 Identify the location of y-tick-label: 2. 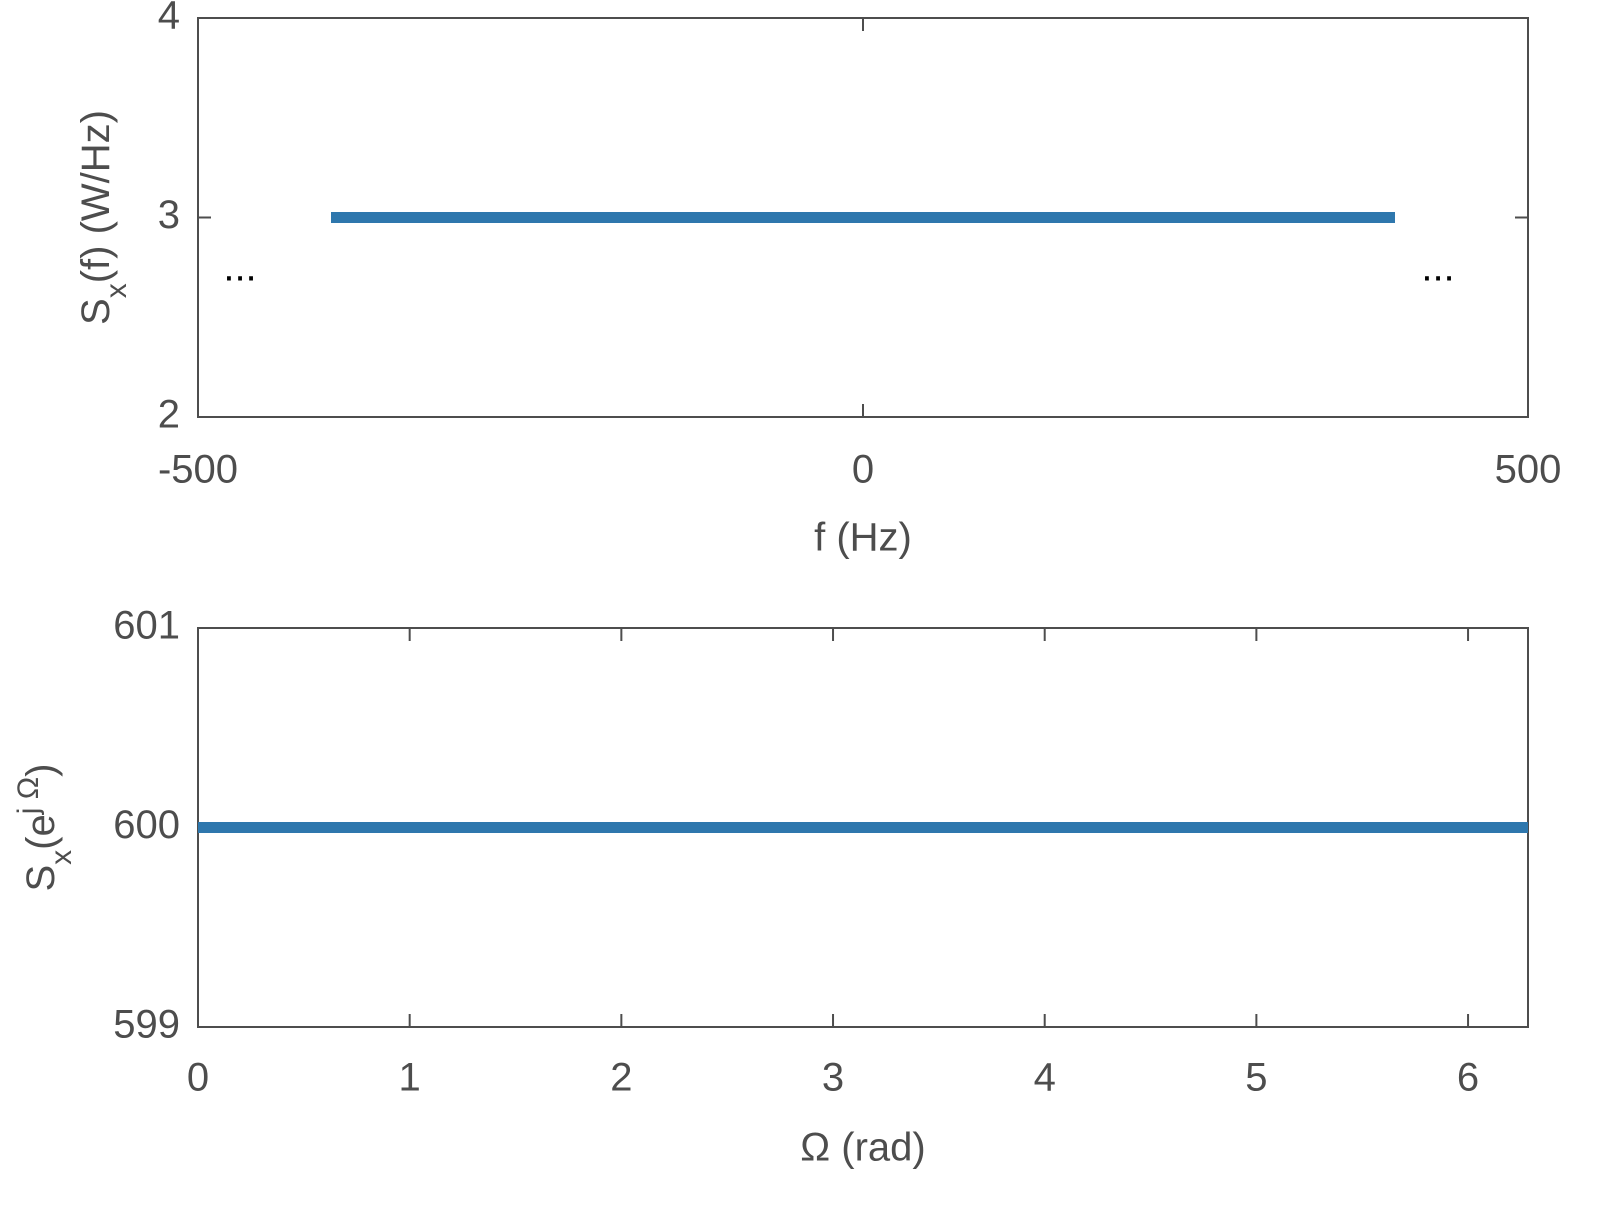
(169, 415).